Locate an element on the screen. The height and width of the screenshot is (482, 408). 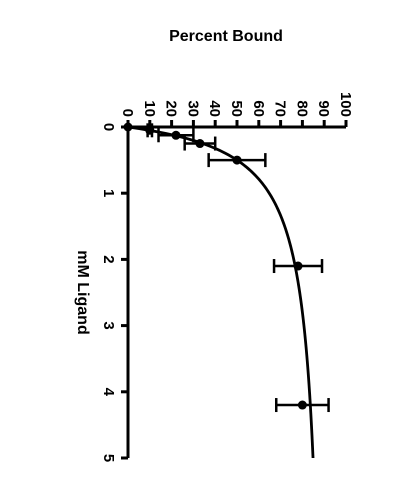
y-tick-label: 50 is located at coordinates (236, 108).